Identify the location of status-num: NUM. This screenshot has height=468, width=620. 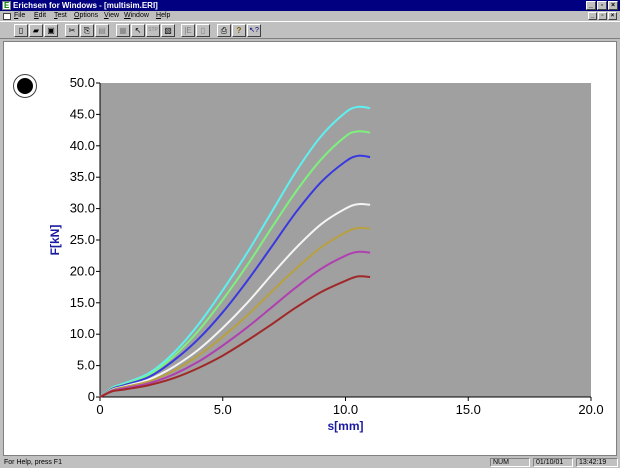
(510, 462).